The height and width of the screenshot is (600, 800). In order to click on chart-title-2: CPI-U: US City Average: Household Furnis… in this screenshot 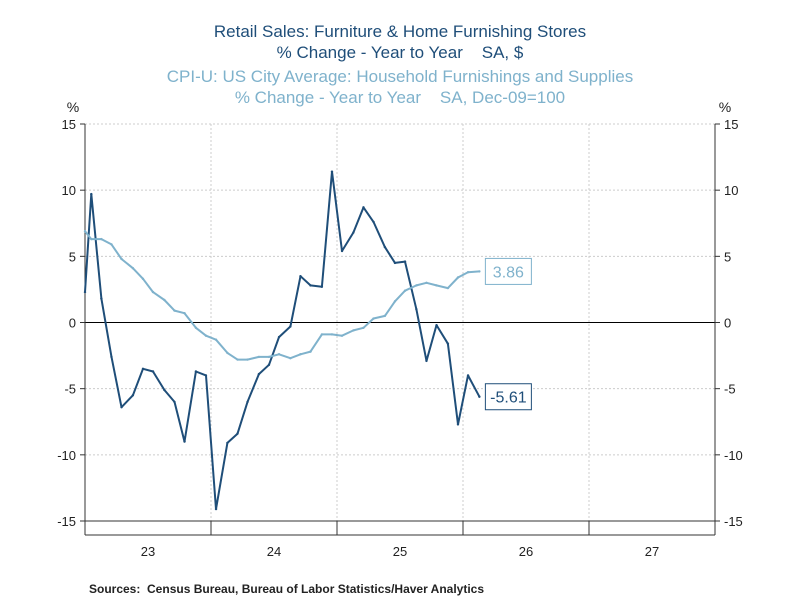, I will do `click(400, 76)`.